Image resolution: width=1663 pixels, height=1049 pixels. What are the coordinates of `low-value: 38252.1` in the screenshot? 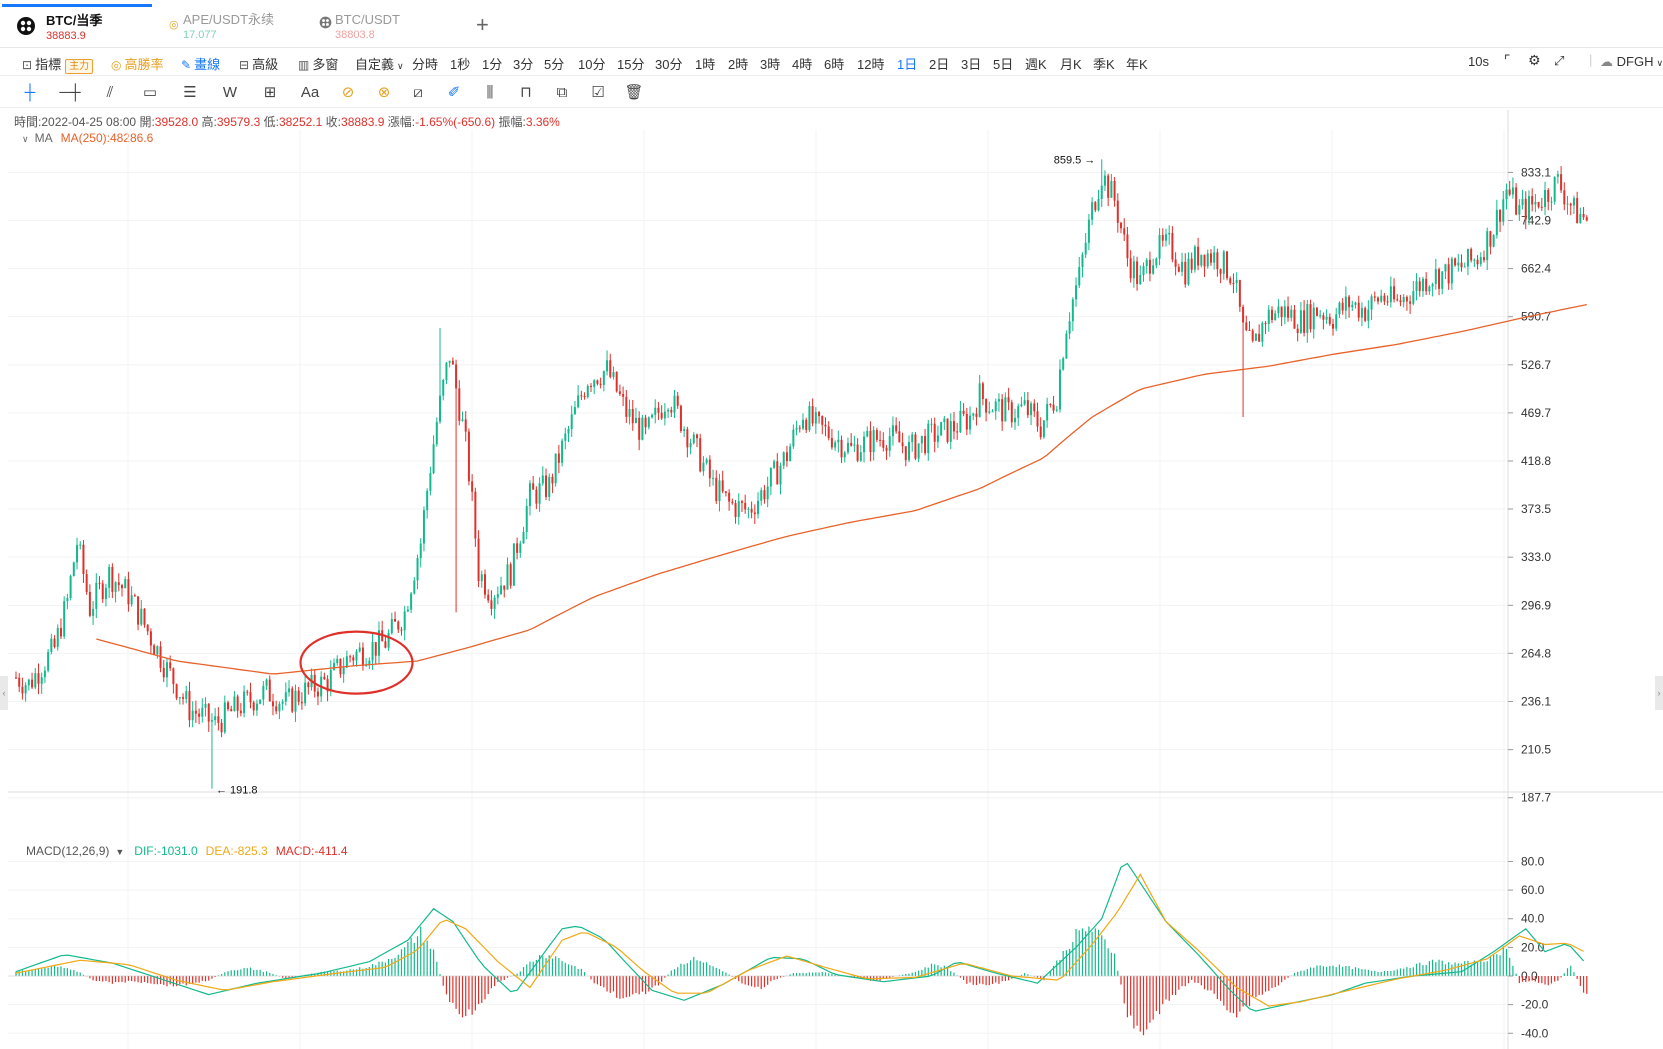 It's located at (300, 122).